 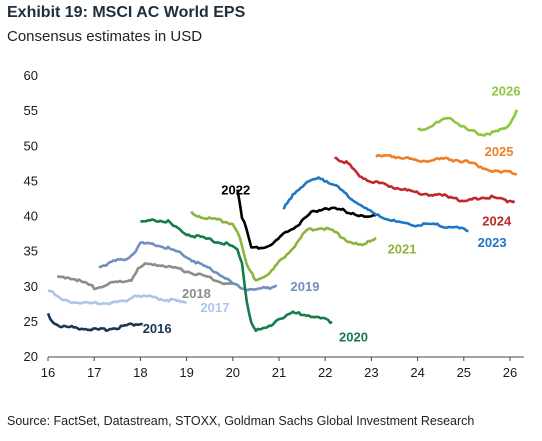 I want to click on series-line-2024, so click(x=425, y=180).